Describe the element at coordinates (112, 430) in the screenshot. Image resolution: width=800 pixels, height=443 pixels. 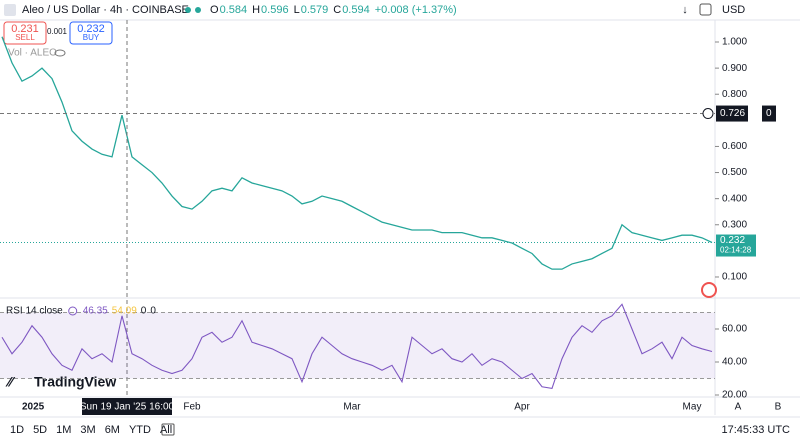
I see `timeframe-button: 6M` at that location.